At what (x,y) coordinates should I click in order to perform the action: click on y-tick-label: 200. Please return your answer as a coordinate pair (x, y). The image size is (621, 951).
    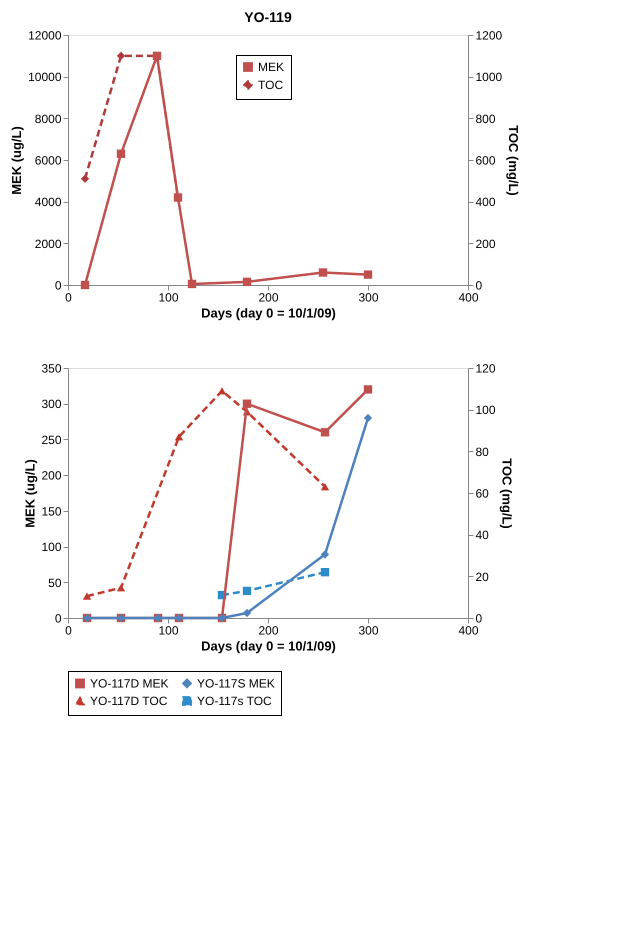
    Looking at the image, I should click on (51, 475).